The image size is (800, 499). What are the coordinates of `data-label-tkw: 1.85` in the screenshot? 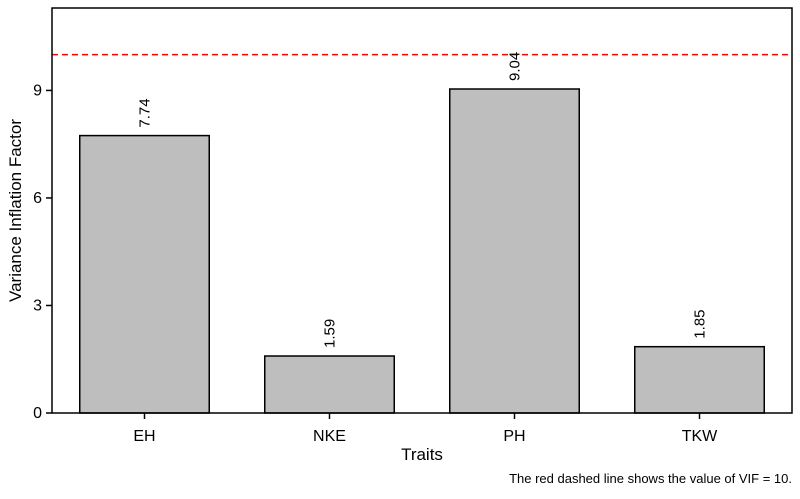 It's located at (700, 323).